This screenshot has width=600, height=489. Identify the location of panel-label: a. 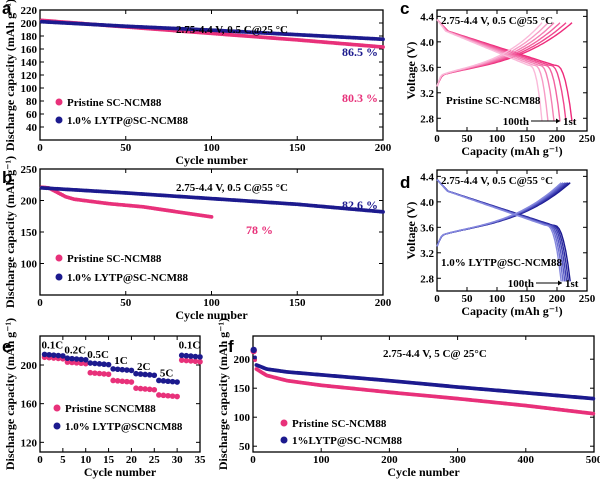
(7, 9).